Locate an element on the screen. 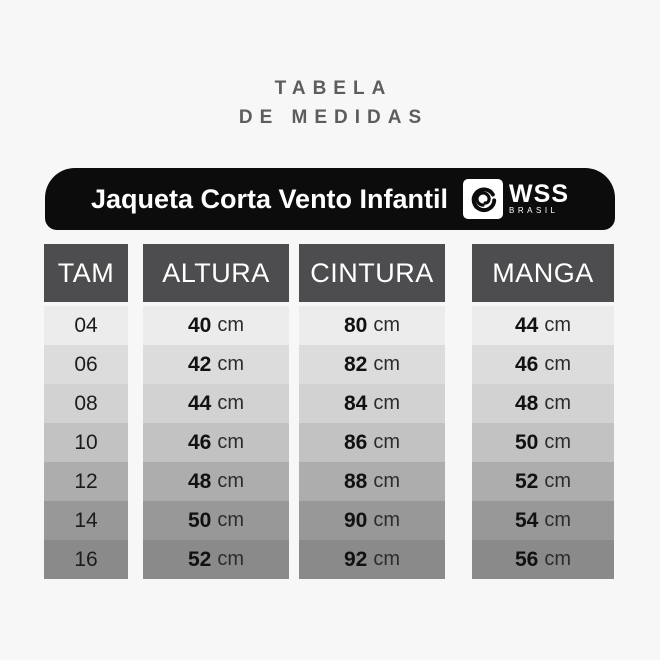 This screenshot has width=660, height=660. page-title-line2: DE MEDIDAS is located at coordinates (333, 117).